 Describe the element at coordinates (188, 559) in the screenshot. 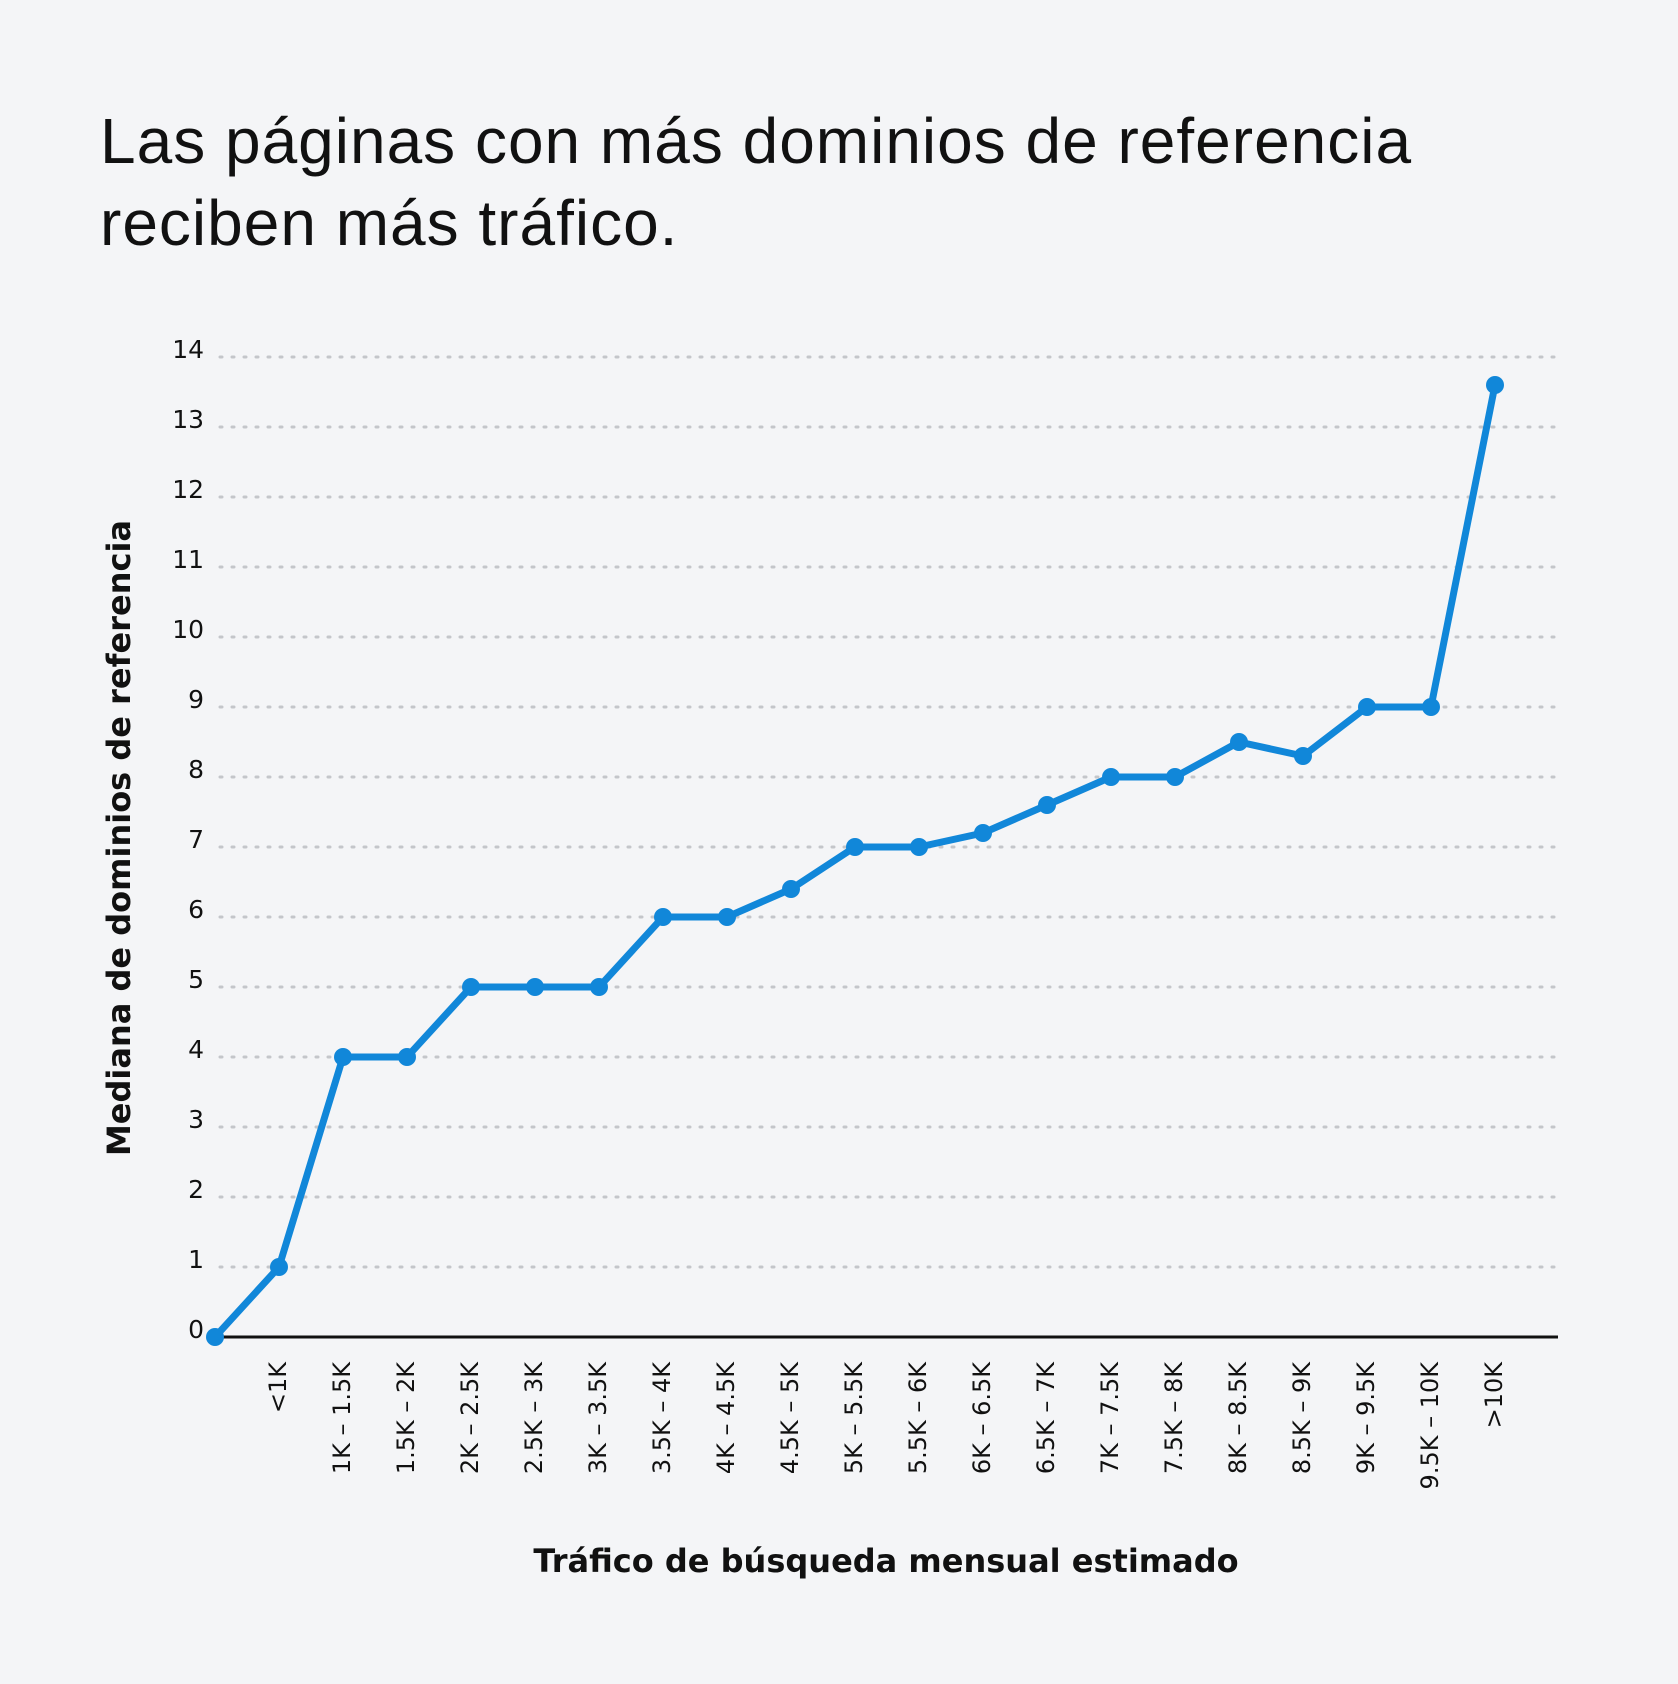

I see `y-tick-label: 11` at that location.